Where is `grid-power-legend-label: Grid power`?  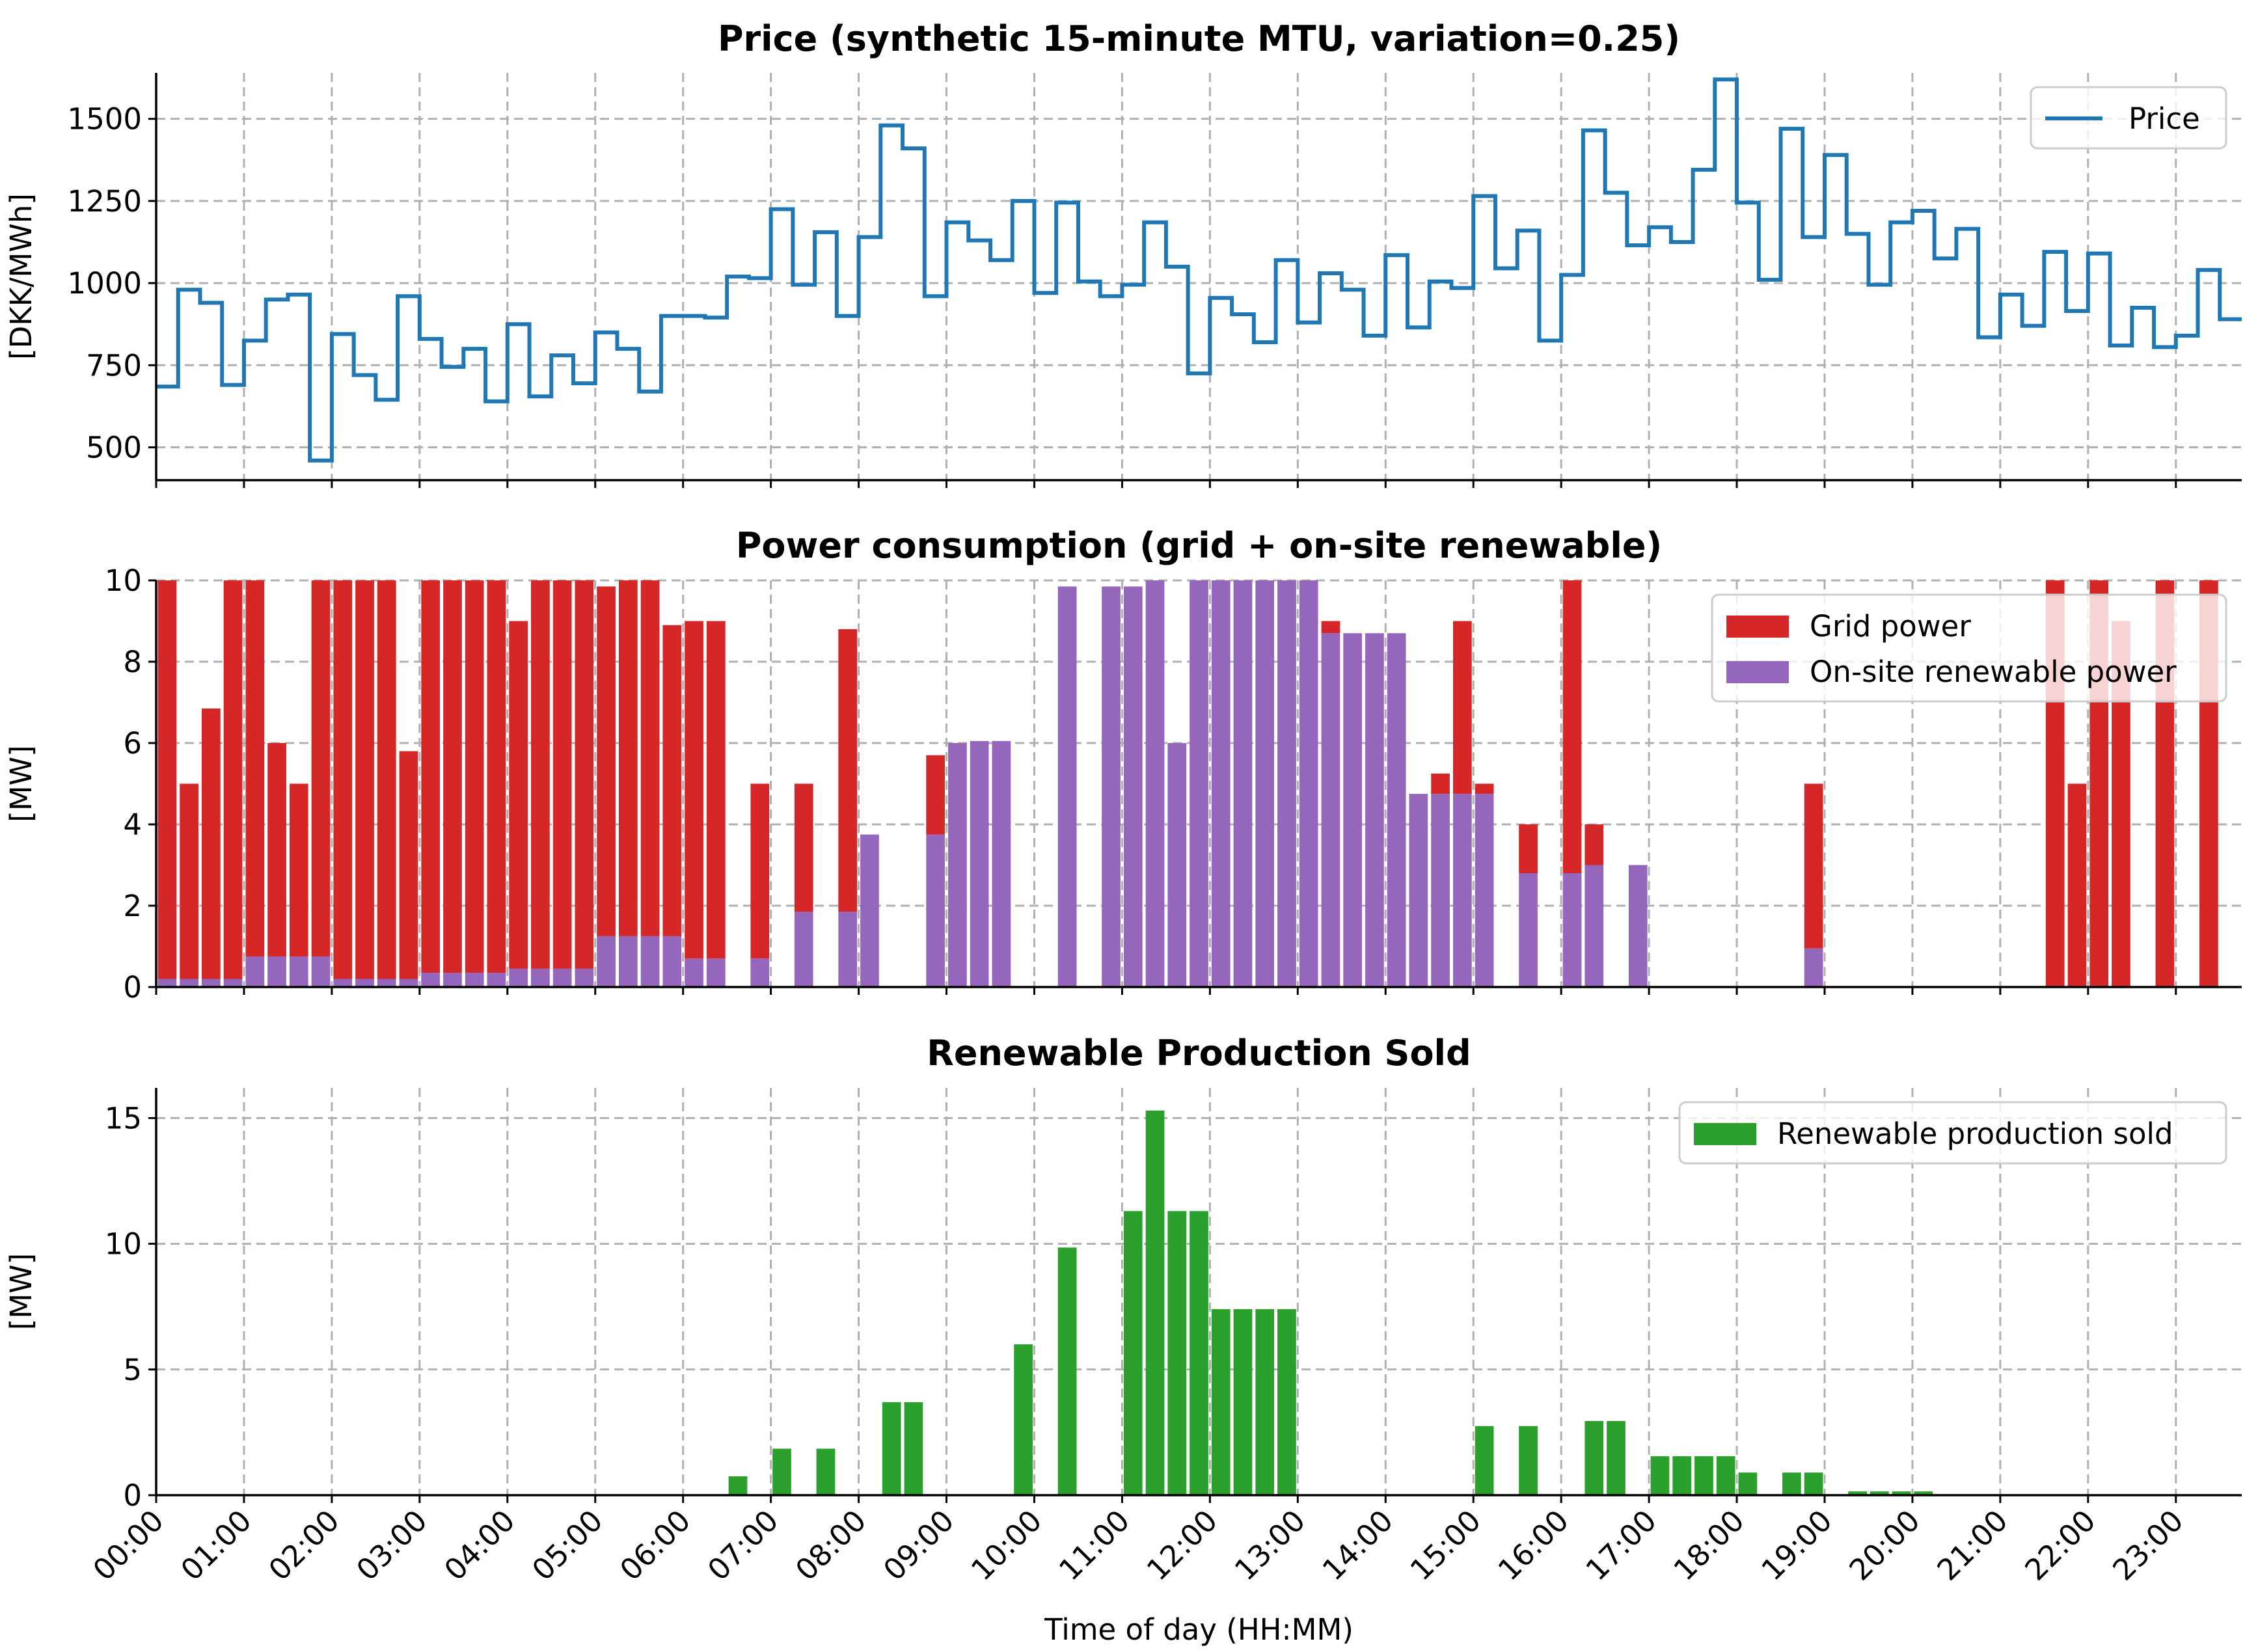
grid-power-legend-label: Grid power is located at coordinates (1890, 626).